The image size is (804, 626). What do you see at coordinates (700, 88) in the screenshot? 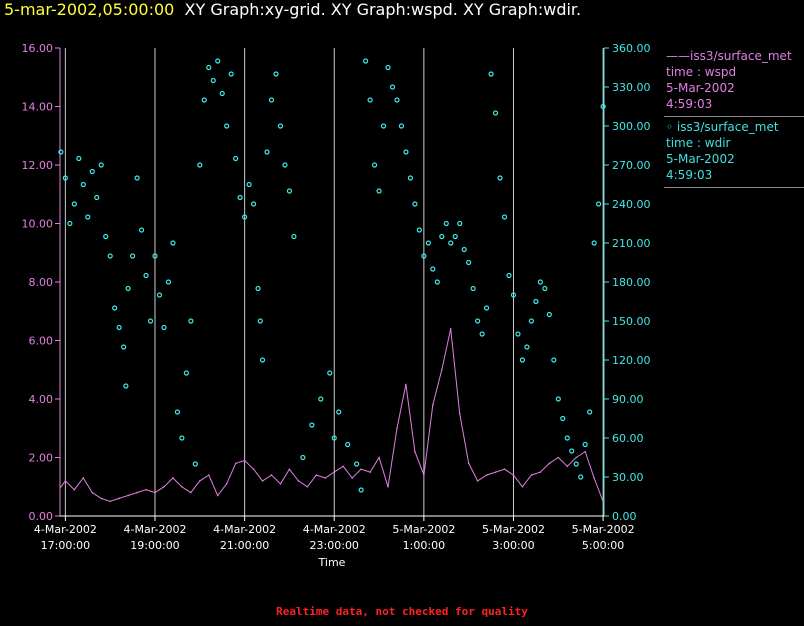
I see `legend-wspd-date: 5-Mar-2002` at bounding box center [700, 88].